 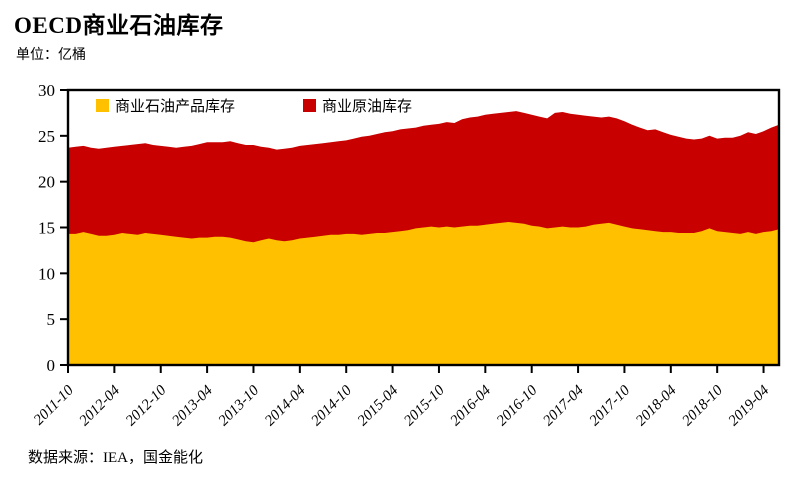 I want to click on x-tick-label: 2016-04, so click(x=470, y=405).